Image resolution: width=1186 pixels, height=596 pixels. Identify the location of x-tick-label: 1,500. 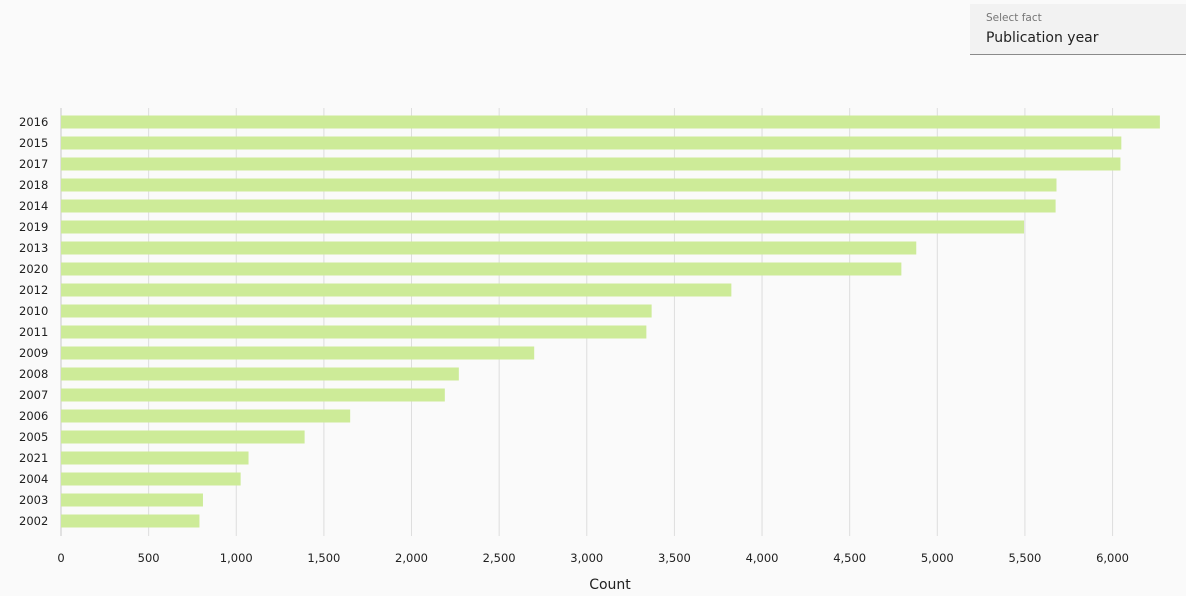
(323, 558).